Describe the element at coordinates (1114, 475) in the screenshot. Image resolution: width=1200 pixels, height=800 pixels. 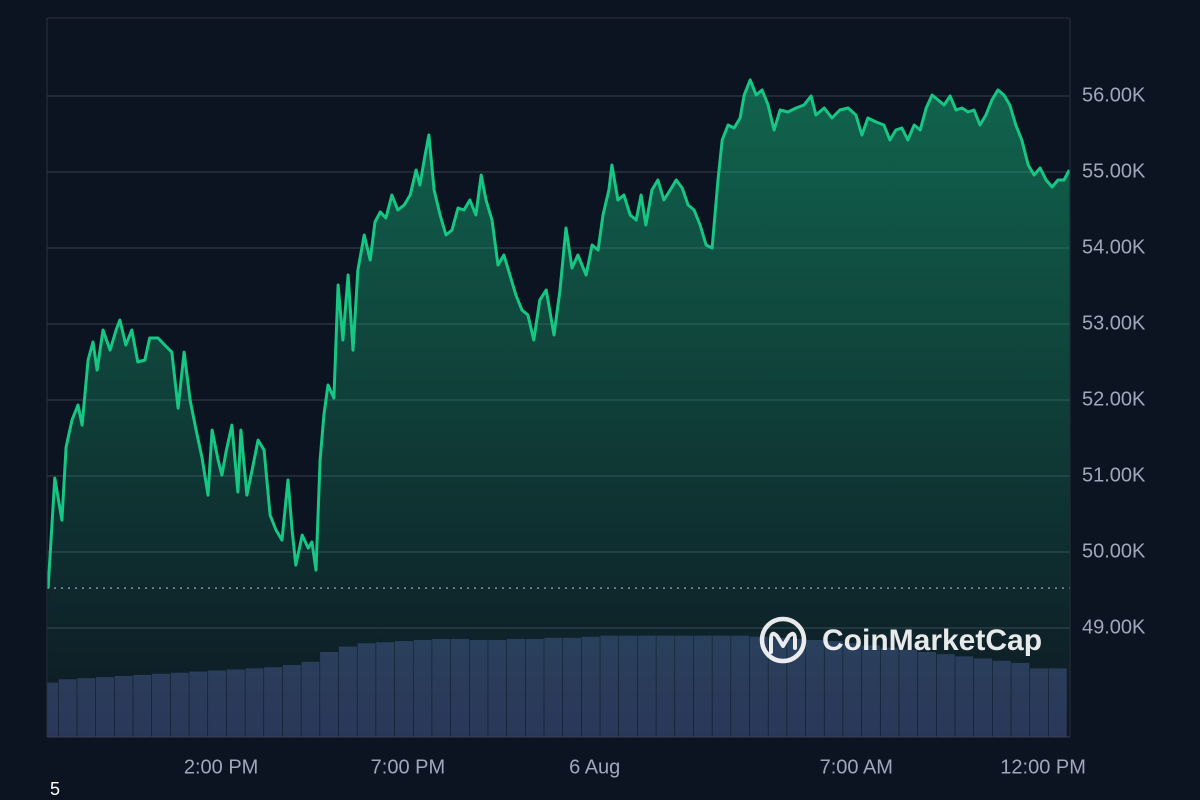
I see `y-tick-label: 51.00K` at that location.